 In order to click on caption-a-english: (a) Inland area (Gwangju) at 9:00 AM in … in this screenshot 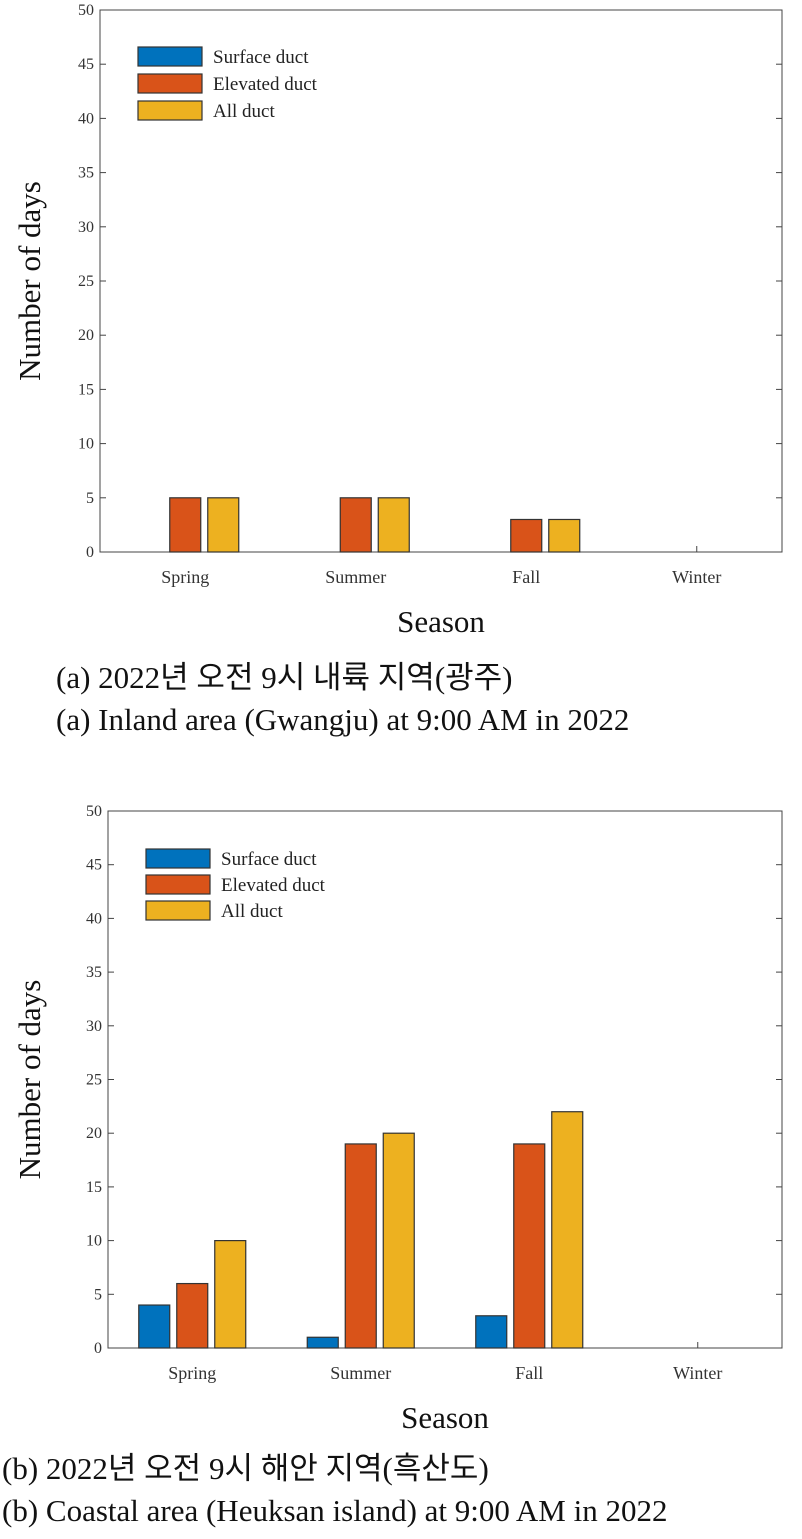, I will do `click(343, 719)`.